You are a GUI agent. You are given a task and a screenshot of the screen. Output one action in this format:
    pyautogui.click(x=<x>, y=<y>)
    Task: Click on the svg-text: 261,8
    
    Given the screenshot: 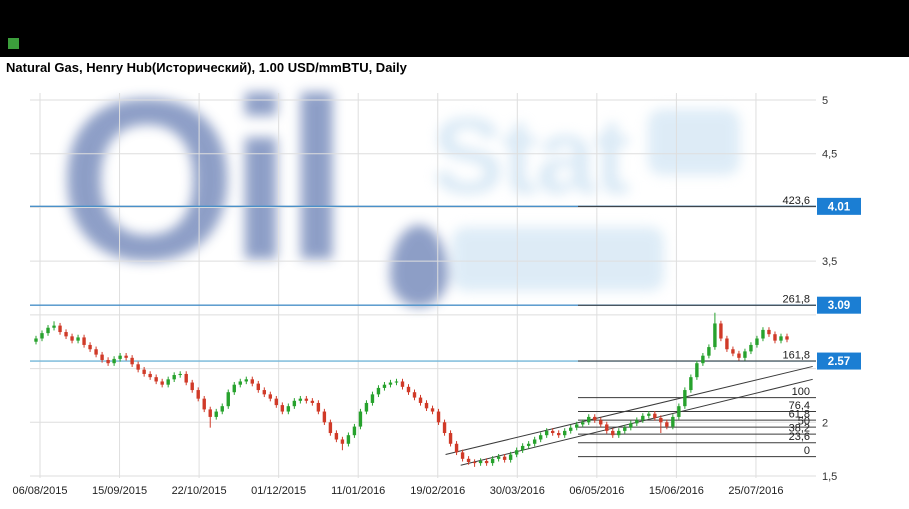 What is the action you would take?
    pyautogui.click(x=796, y=300)
    